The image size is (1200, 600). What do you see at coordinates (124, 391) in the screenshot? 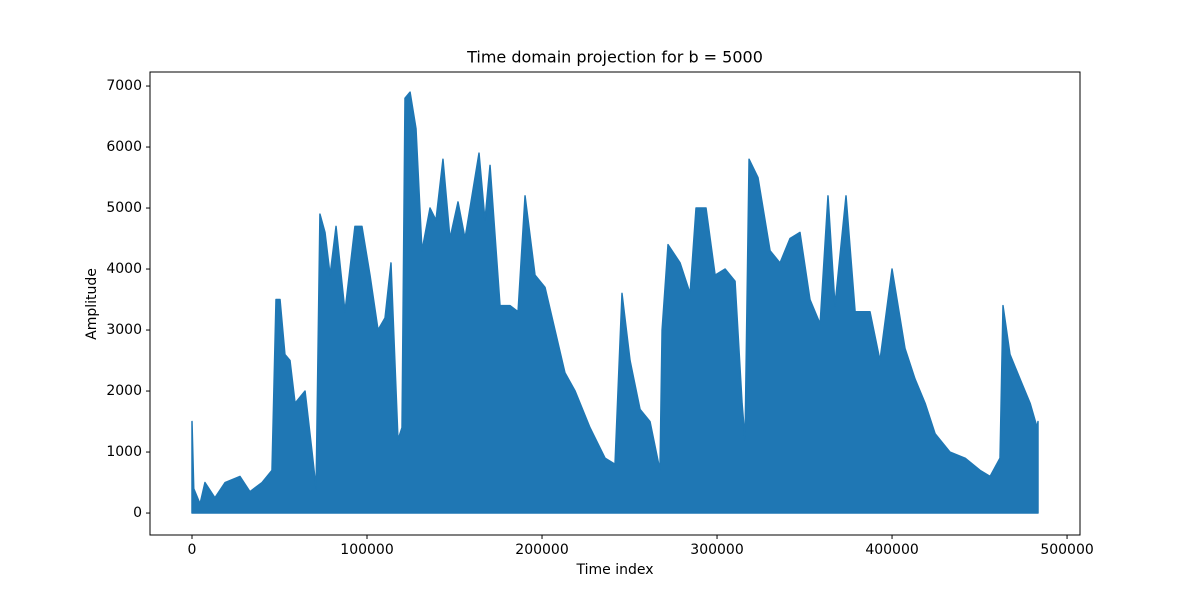
I see `y-tick-label: 2000` at bounding box center [124, 391].